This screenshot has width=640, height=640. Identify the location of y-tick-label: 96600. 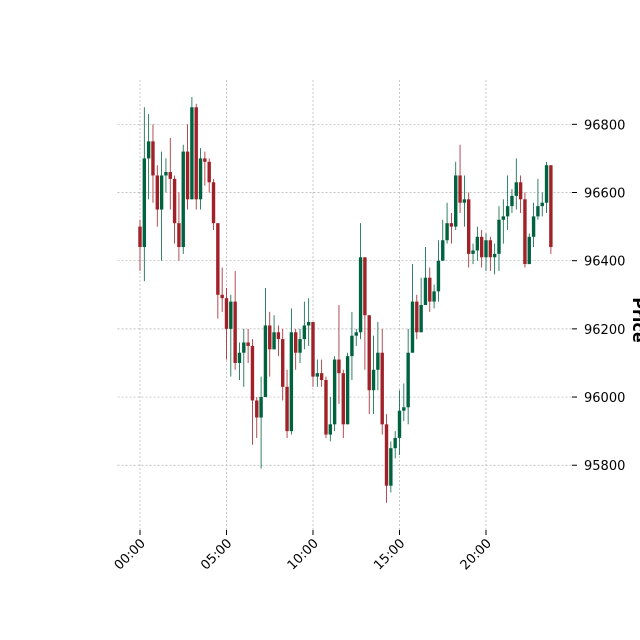
(604, 194).